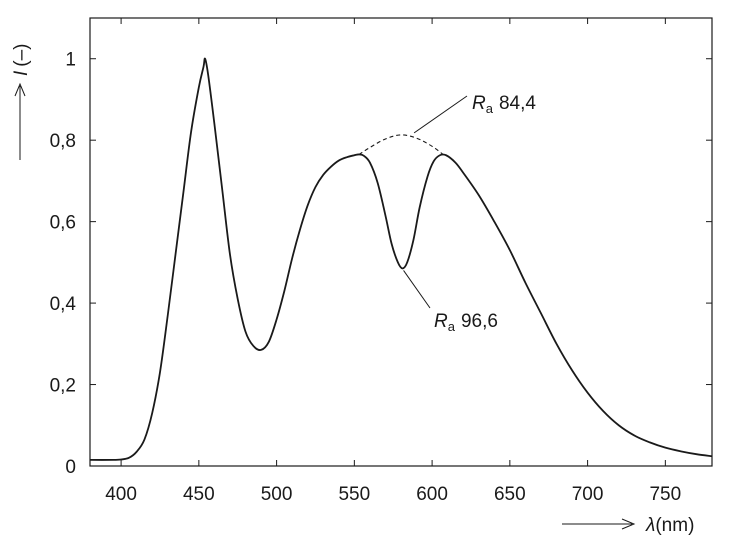  I want to click on x-tick-label: 750, so click(665, 494).